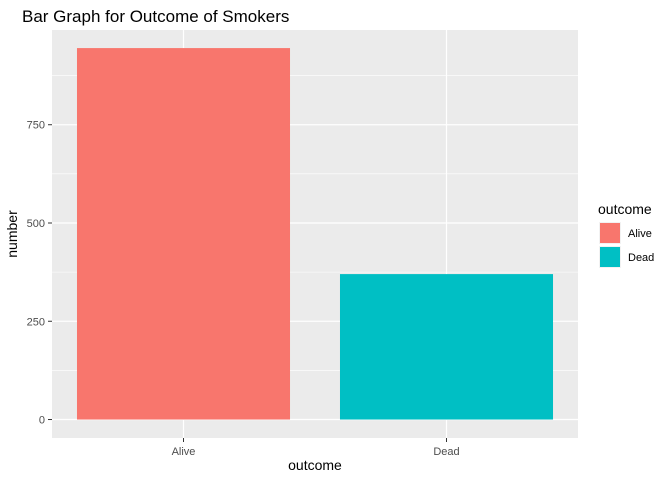 The width and height of the screenshot is (672, 480). What do you see at coordinates (12, 234) in the screenshot?
I see `y-axis-title: number` at bounding box center [12, 234].